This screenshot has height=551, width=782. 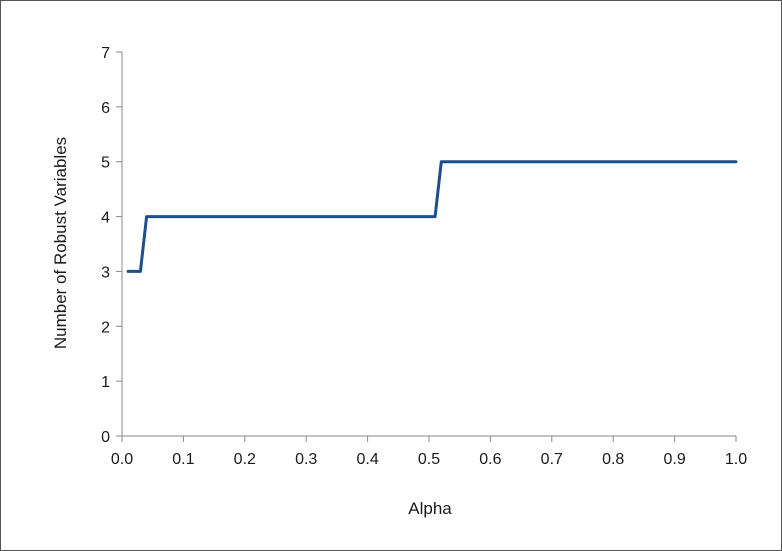 What do you see at coordinates (736, 459) in the screenshot?
I see `x-tick-label: 1.0` at bounding box center [736, 459].